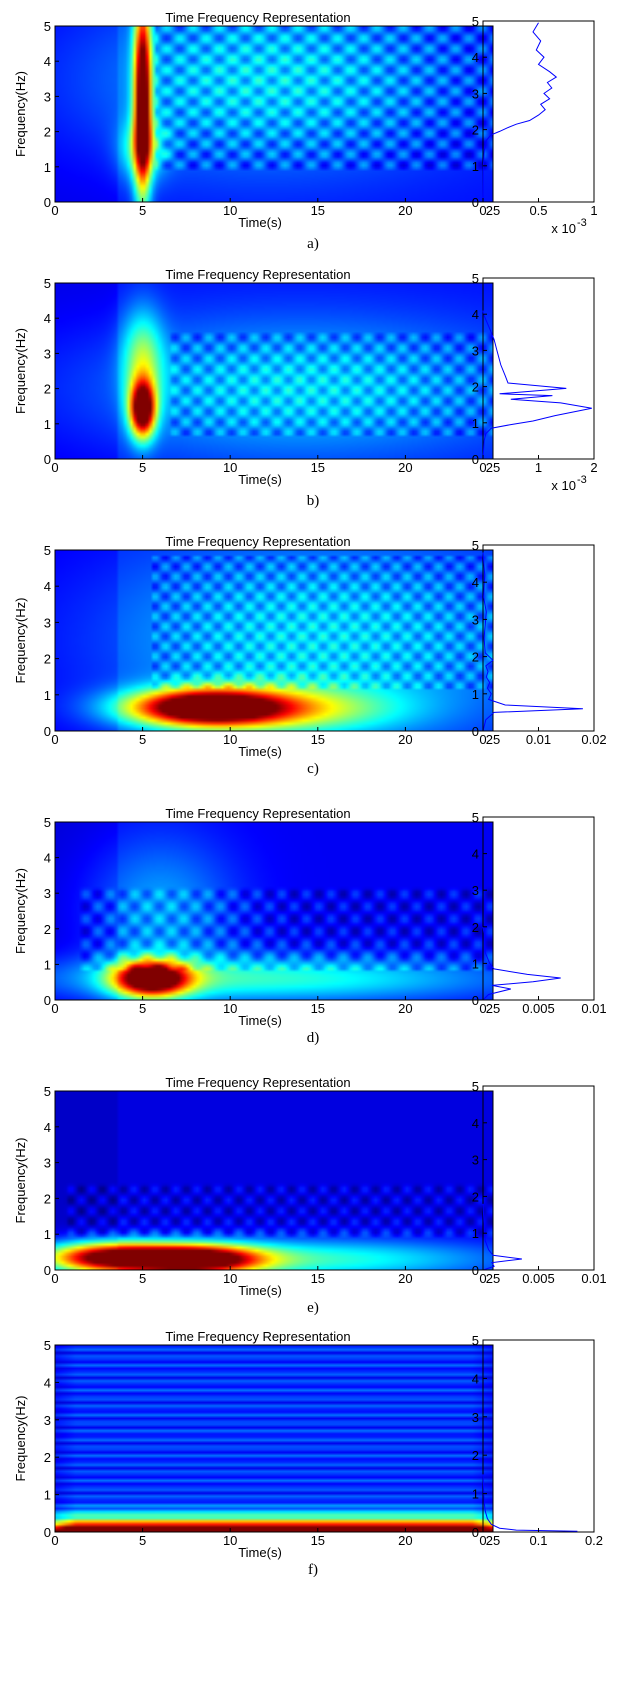 The width and height of the screenshot is (626, 1706). What do you see at coordinates (538, 467) in the screenshot?
I see `spectrum-x-tick-label: 1` at bounding box center [538, 467].